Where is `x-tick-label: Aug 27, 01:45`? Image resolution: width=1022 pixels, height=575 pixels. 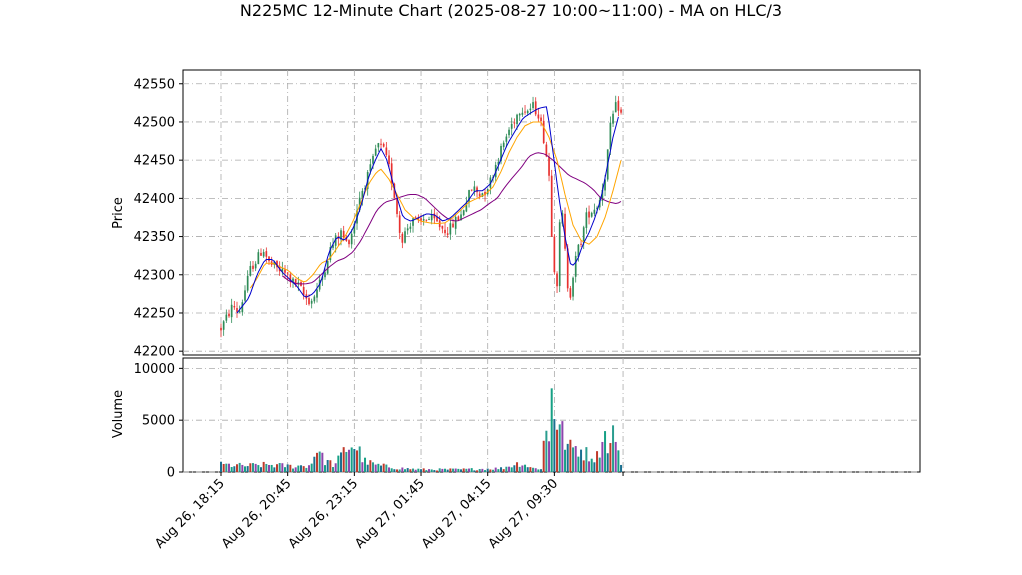
x-tick-label: Aug 27, 01:45 is located at coordinates (390, 514).